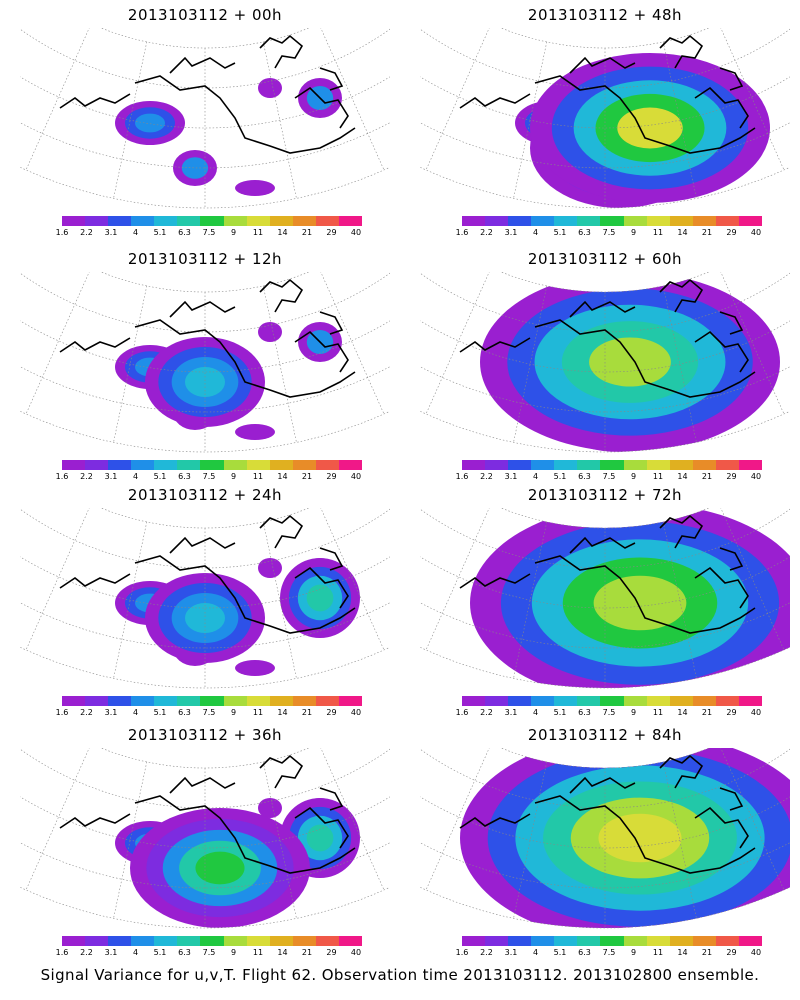 The image size is (800, 1000). I want to click on panel-title: 2013103112 + 24h, so click(205, 495).